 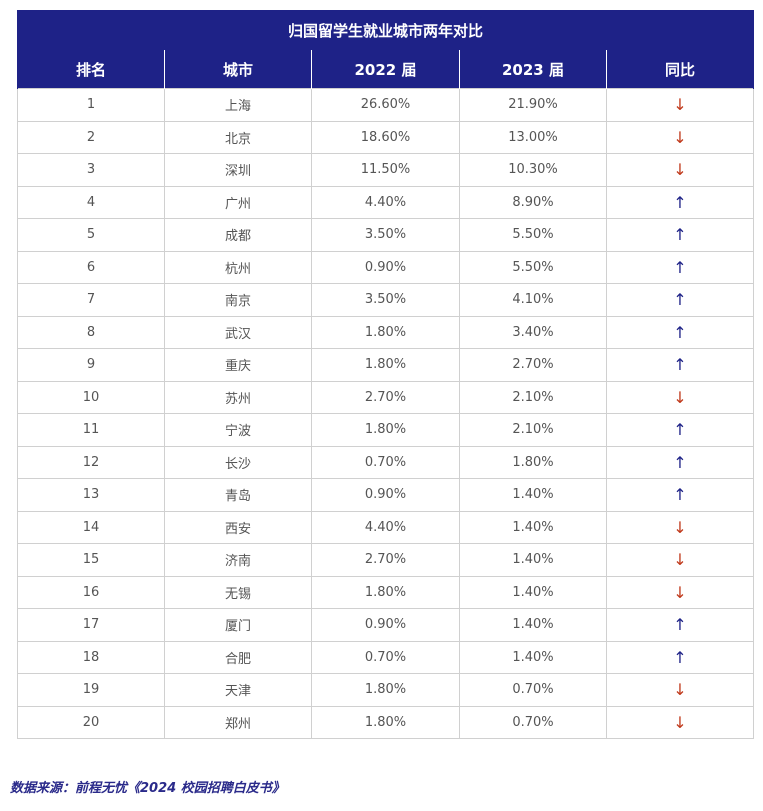 I want to click on rank-cell: 5, so click(x=91, y=235).